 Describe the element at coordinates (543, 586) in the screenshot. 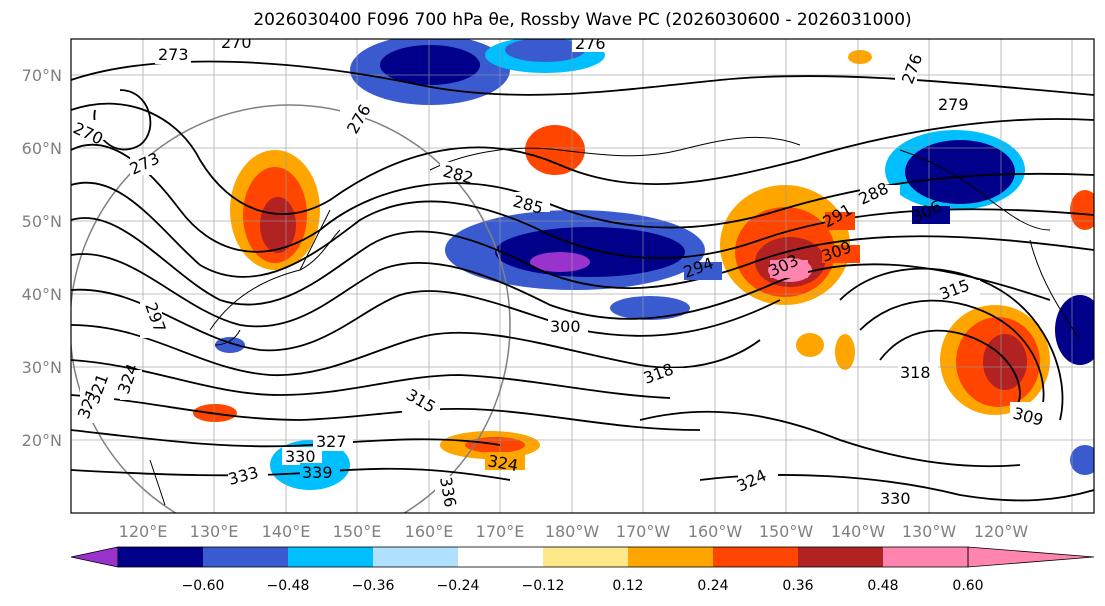

I see `colorbar-tick-label: −0.12` at that location.